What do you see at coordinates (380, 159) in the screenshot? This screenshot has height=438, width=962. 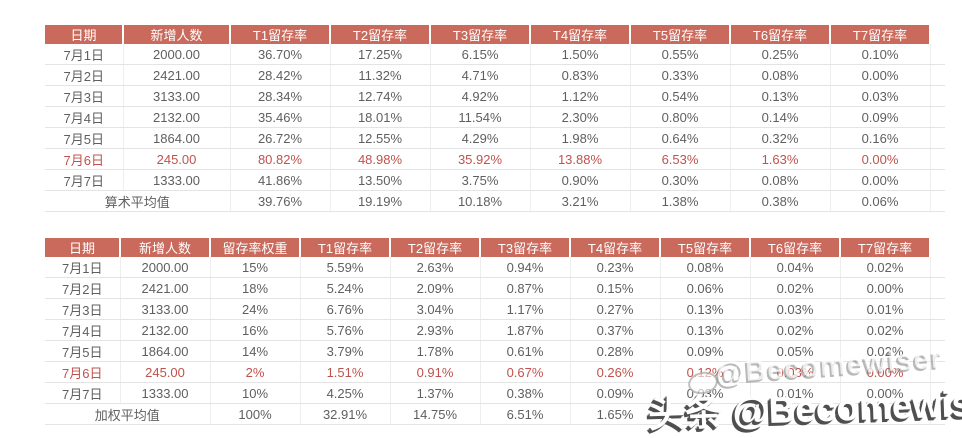 I see `retention-cell: 48.98%` at bounding box center [380, 159].